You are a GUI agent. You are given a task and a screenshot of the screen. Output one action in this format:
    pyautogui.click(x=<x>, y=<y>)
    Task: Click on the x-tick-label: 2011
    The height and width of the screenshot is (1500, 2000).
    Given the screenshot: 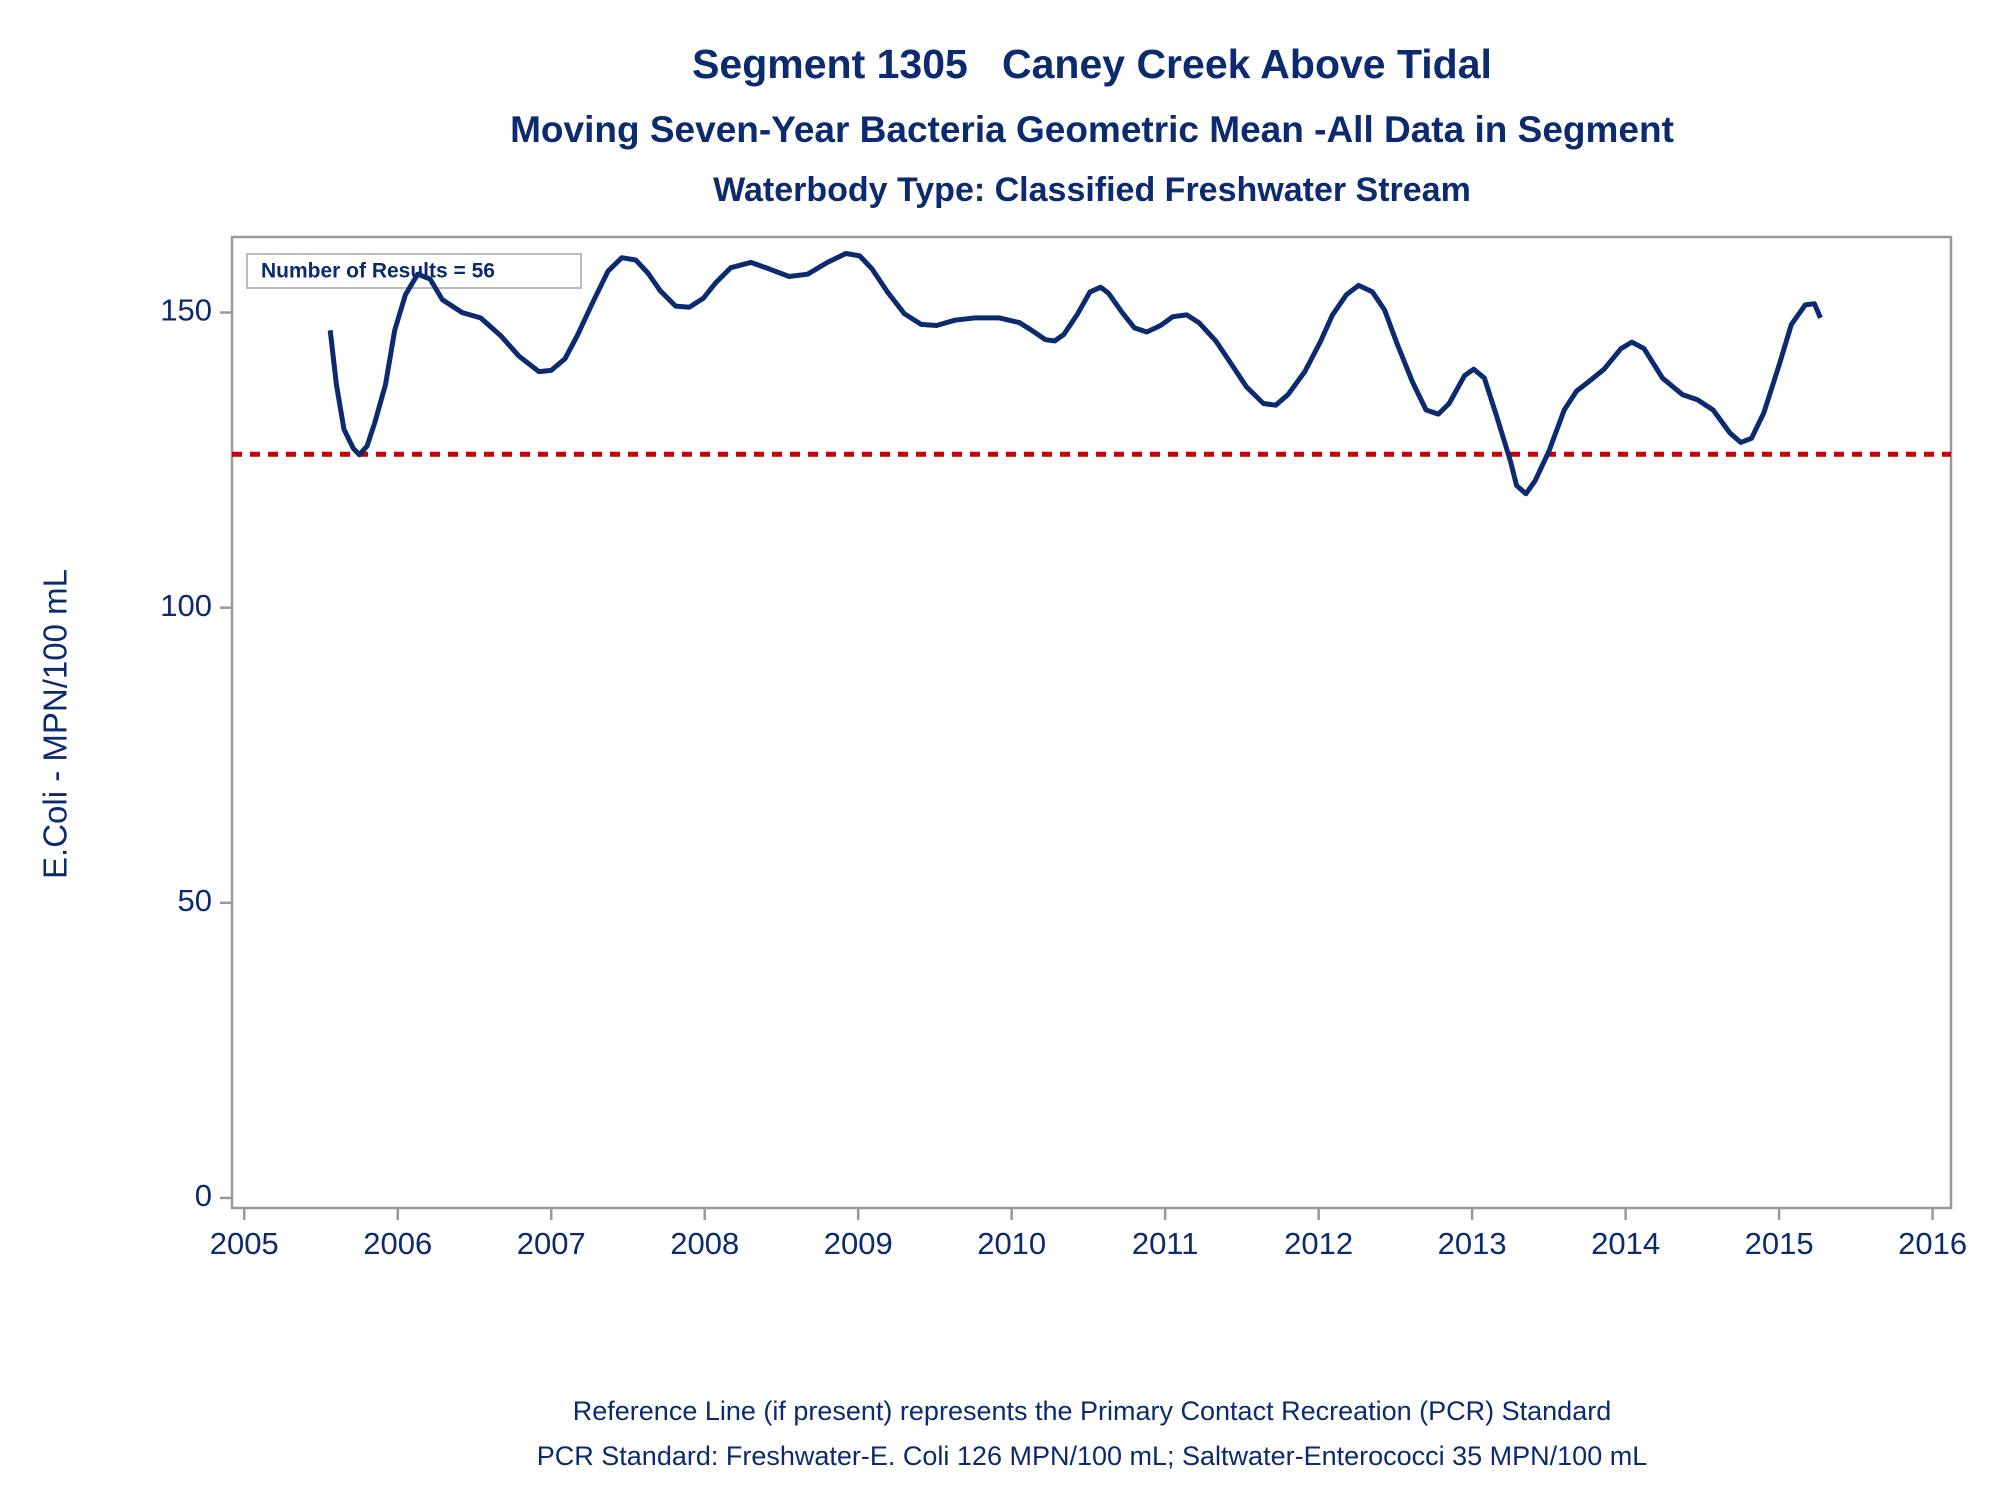 What is the action you would take?
    pyautogui.click(x=1165, y=1243)
    